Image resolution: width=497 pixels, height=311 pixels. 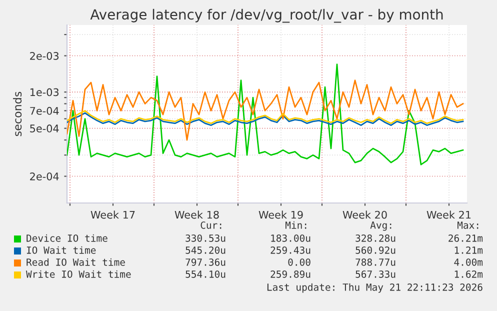 I want to click on text: 328.28u, so click(x=376, y=238).